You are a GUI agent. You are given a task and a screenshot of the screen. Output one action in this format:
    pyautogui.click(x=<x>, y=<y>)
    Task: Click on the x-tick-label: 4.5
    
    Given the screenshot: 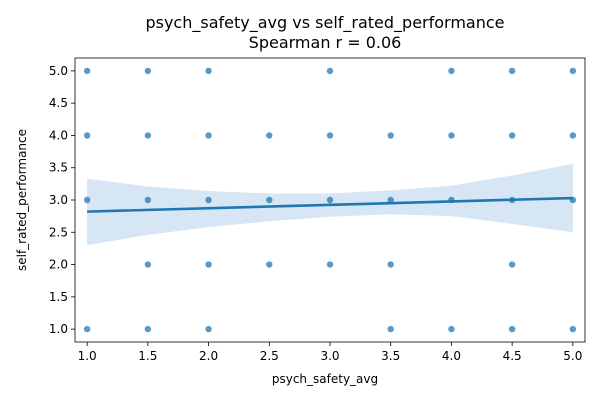 What is the action you would take?
    pyautogui.click(x=512, y=356)
    